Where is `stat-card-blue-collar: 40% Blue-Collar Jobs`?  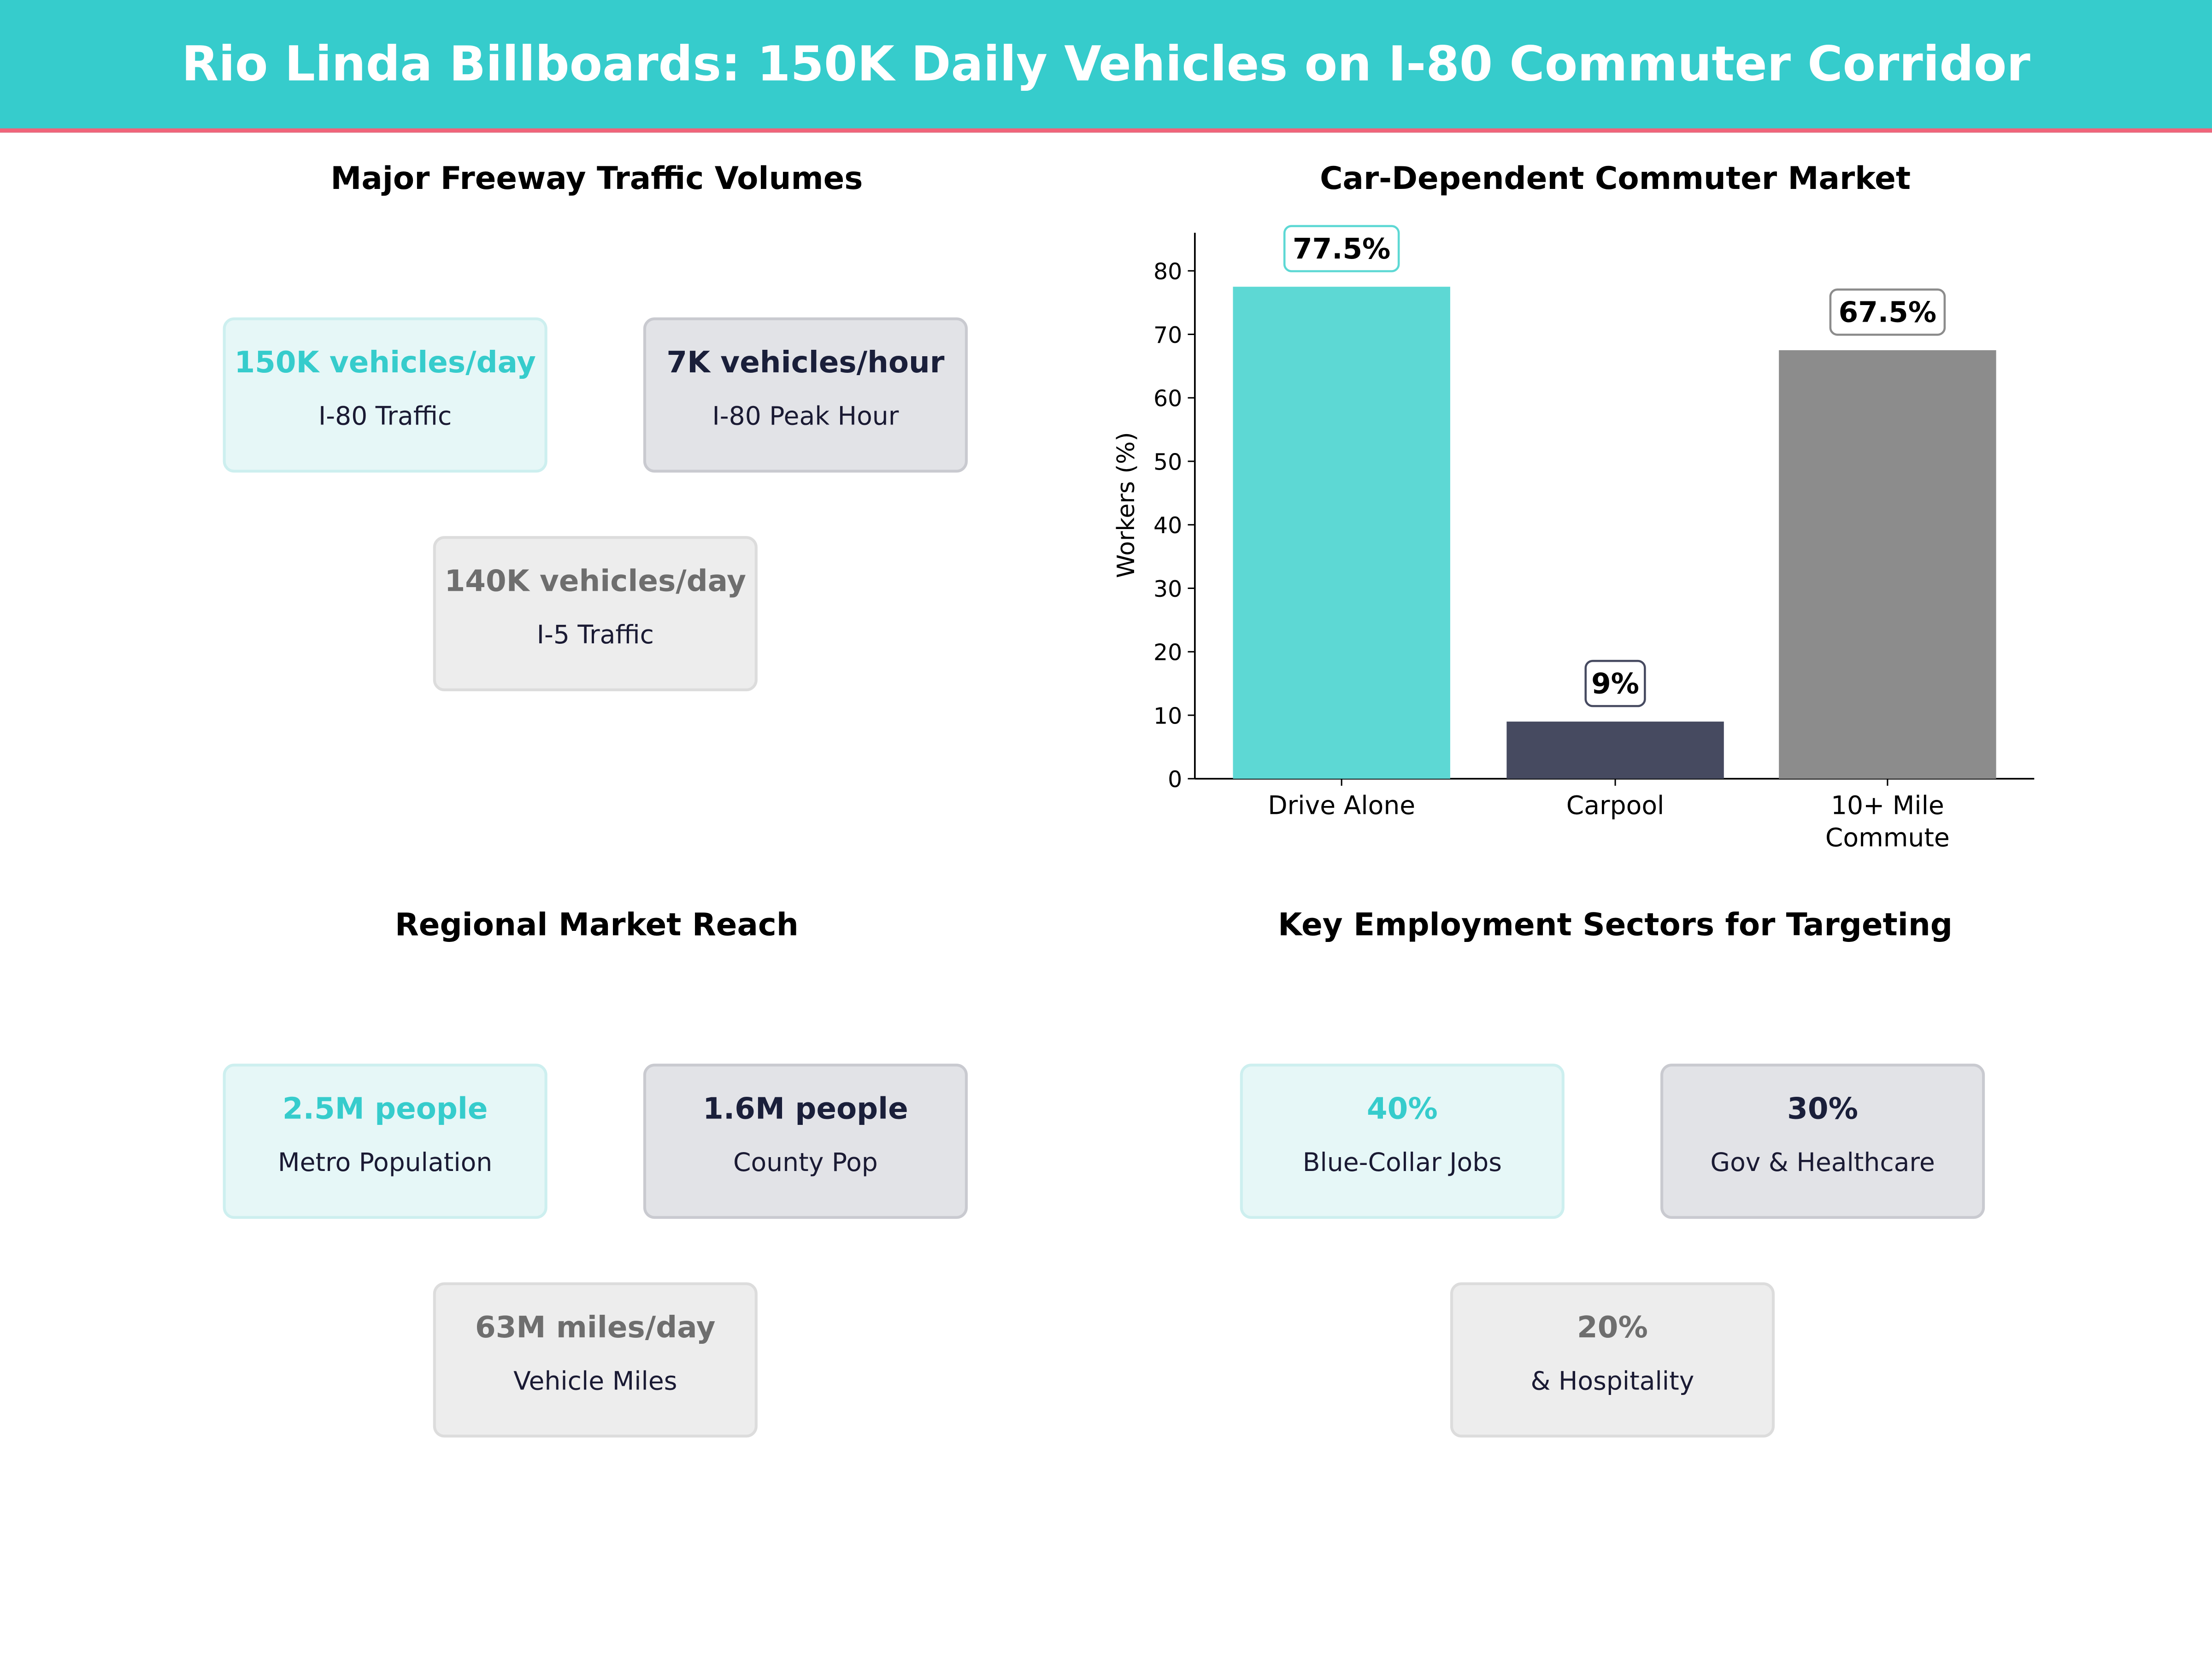 stat-card-blue-collar: 40% Blue-Collar Jobs is located at coordinates (1402, 1141).